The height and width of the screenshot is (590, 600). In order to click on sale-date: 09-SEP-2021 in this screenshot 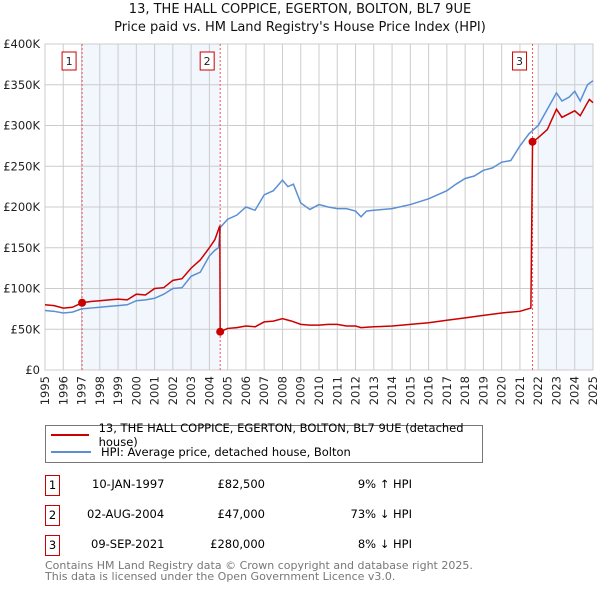, I will do `click(128, 544)`.